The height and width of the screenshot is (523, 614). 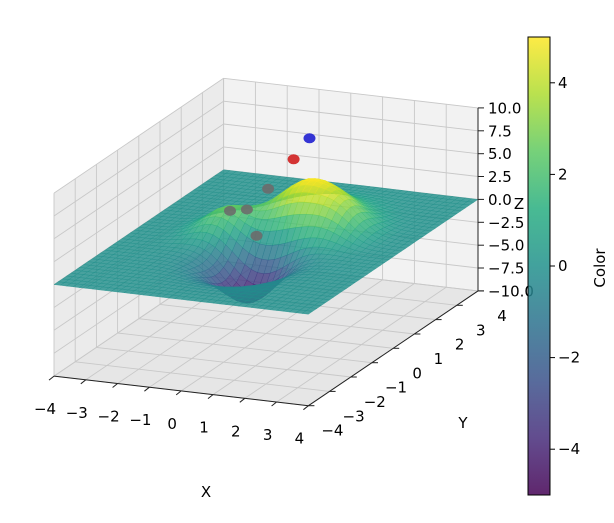 I want to click on colorbar-tick-label: −4, so click(x=569, y=449).